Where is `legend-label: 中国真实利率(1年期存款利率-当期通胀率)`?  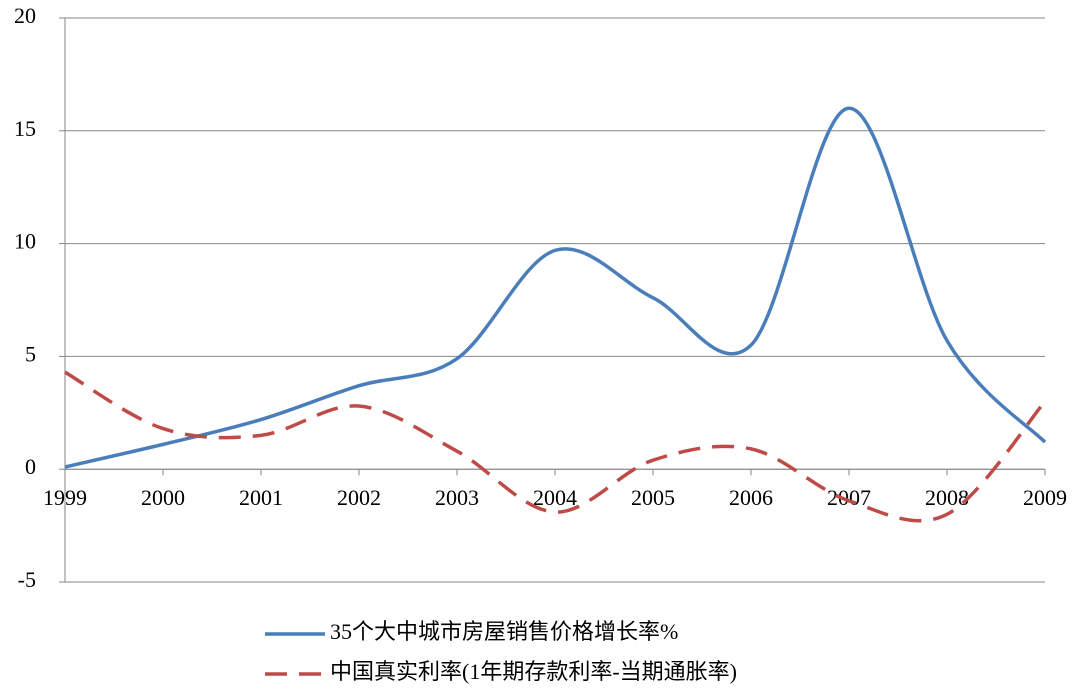 legend-label: 中国真实利率(1年期存款利率-当期通胀率) is located at coordinates (533, 671).